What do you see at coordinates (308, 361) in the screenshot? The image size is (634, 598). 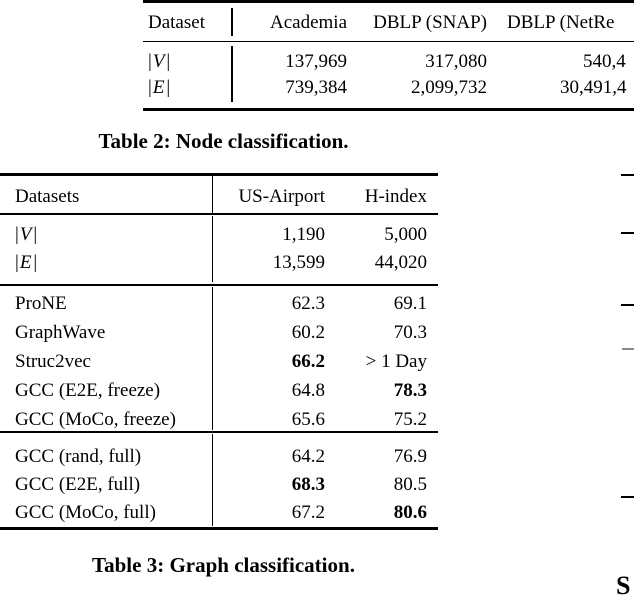 I see `table-cell: 66.2` at bounding box center [308, 361].